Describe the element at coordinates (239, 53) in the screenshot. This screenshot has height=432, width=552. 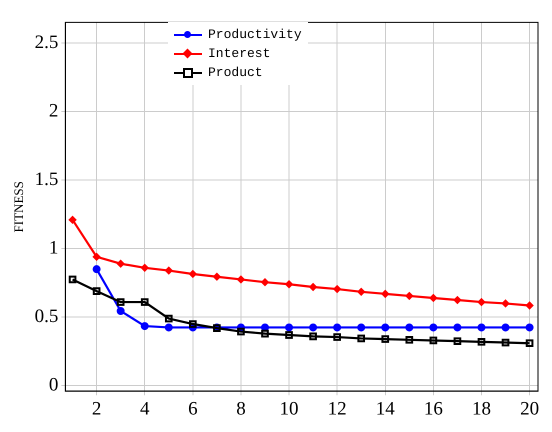
I see `legend-label: Interest` at that location.